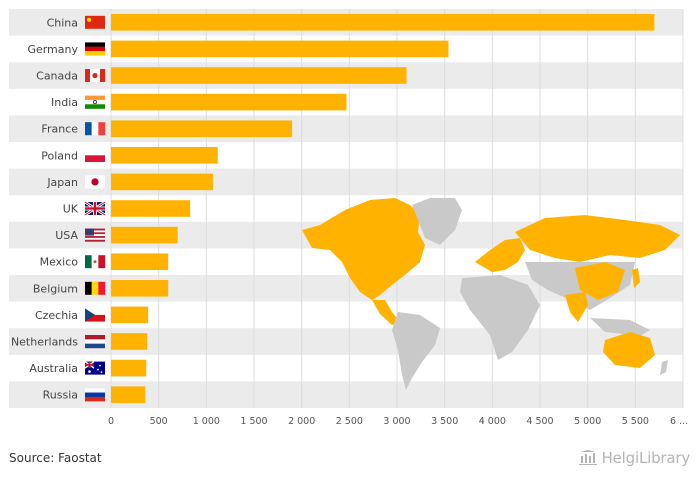 The height and width of the screenshot is (483, 700). I want to click on category-label: France, so click(59, 129).